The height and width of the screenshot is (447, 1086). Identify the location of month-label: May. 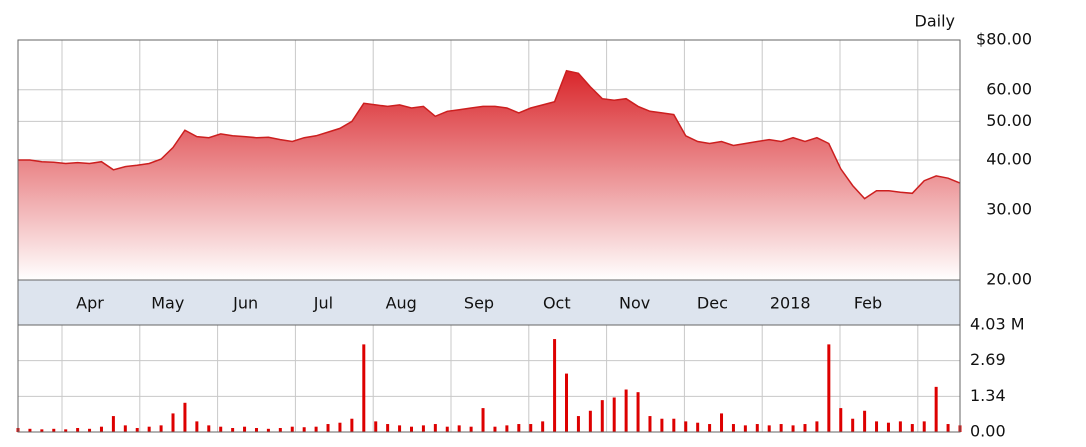
(167, 303).